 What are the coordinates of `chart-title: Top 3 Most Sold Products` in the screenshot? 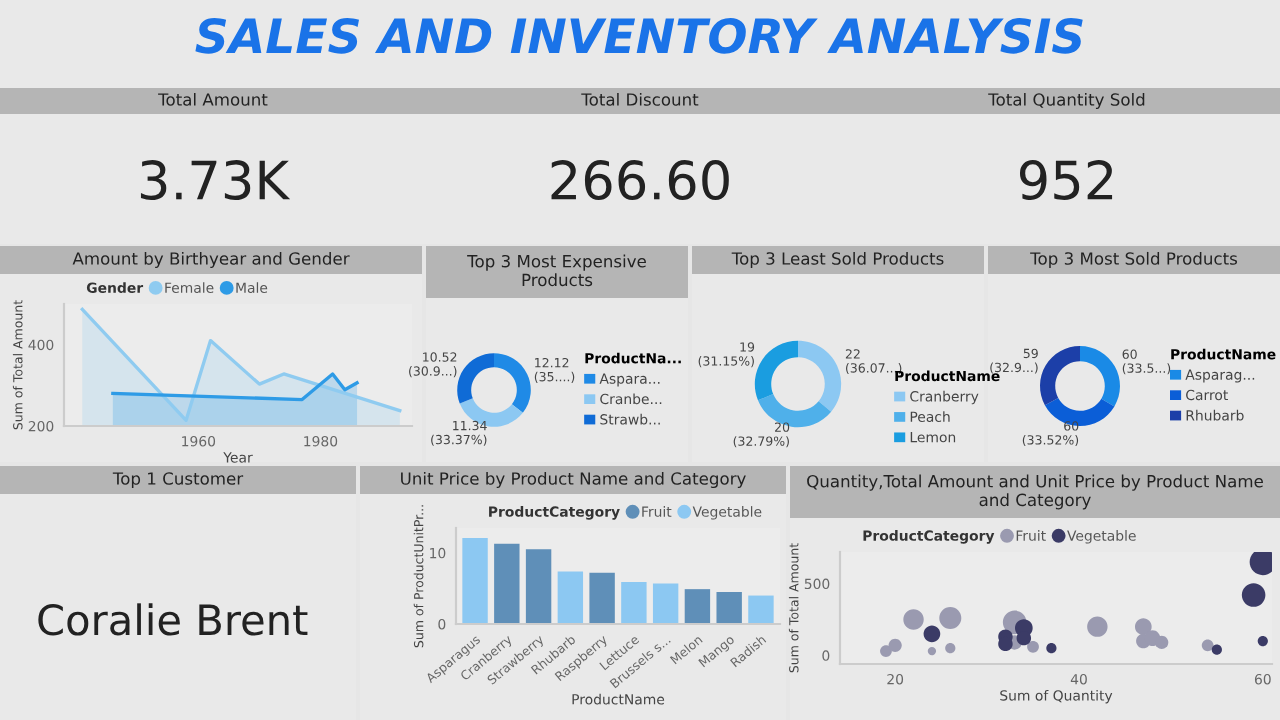 It's located at (1134, 260).